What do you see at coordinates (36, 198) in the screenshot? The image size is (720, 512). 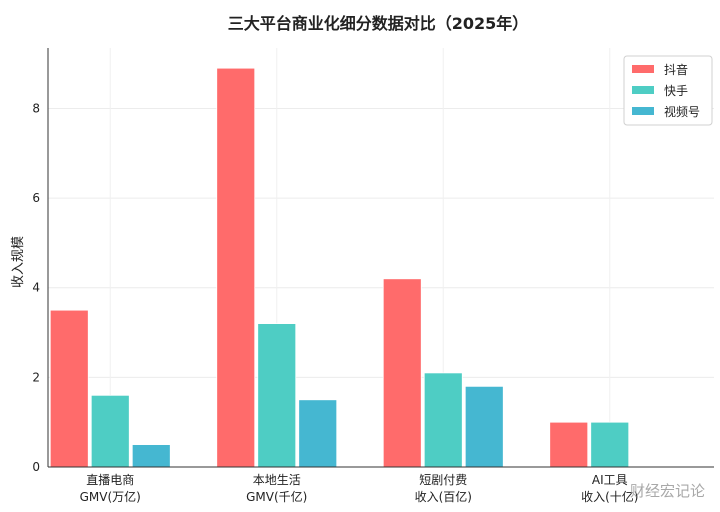 I see `y-tick-label: 6` at bounding box center [36, 198].